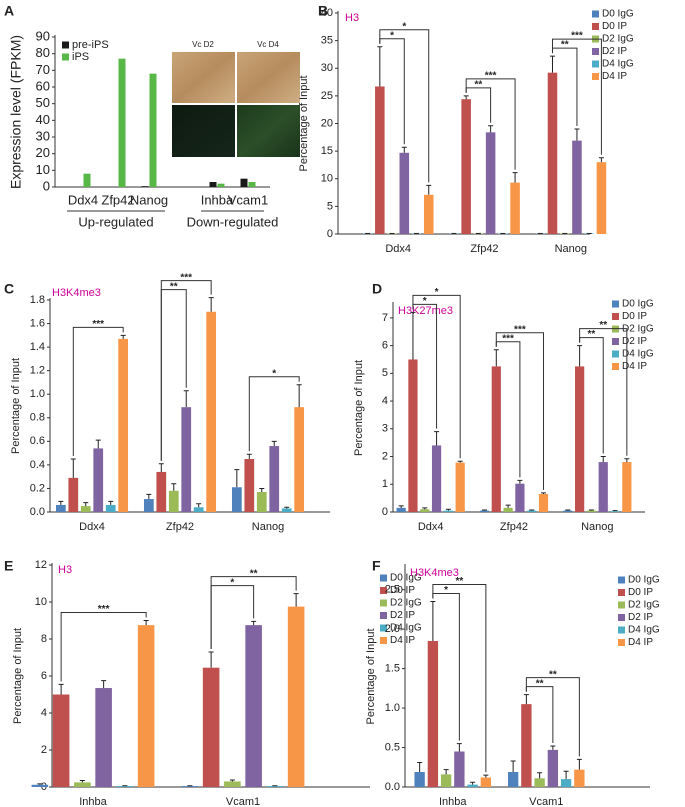  What do you see at coordinates (117, 199) in the screenshot?
I see `x-tick-label: Zfp42` at bounding box center [117, 199].